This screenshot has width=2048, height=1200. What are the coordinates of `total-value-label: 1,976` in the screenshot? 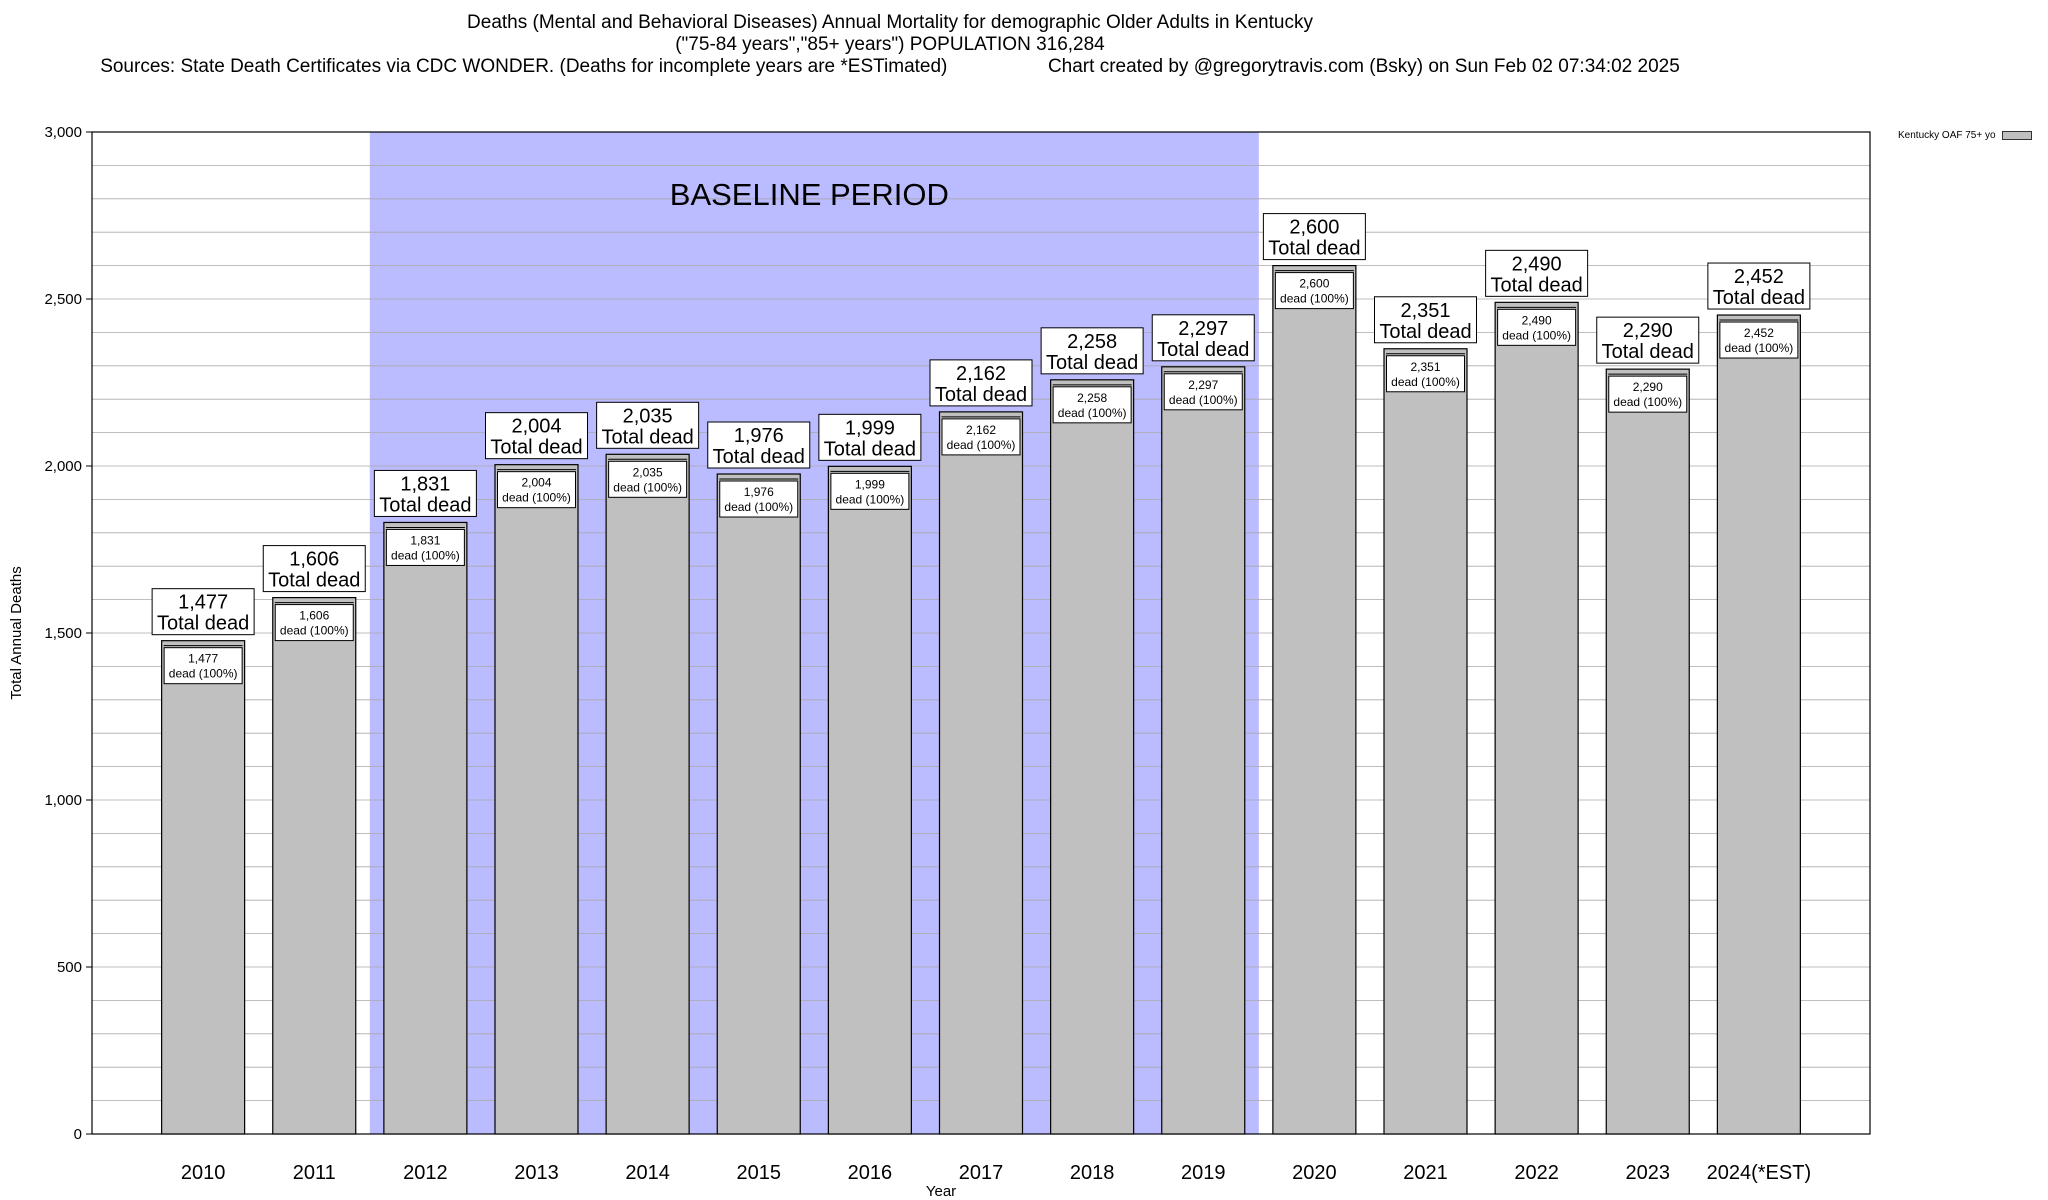 It's located at (759, 436).